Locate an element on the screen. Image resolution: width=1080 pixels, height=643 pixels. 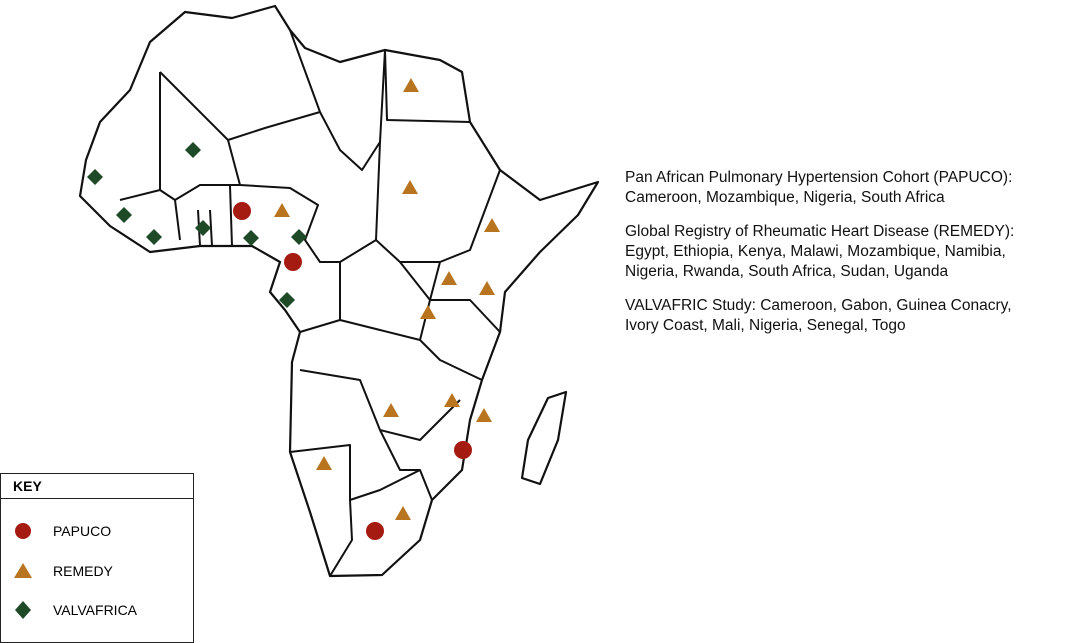
valvafrica-markers is located at coordinates (197, 225).